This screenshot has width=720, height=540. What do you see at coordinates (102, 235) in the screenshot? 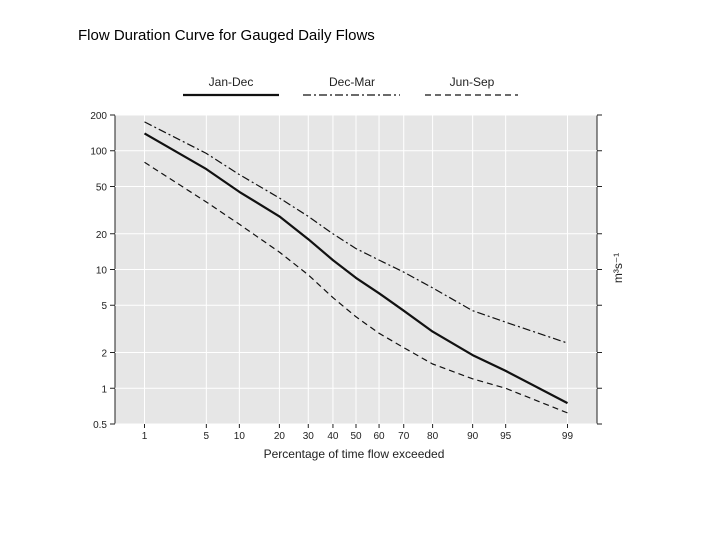
I see `y-tick-label: 20` at bounding box center [102, 235].